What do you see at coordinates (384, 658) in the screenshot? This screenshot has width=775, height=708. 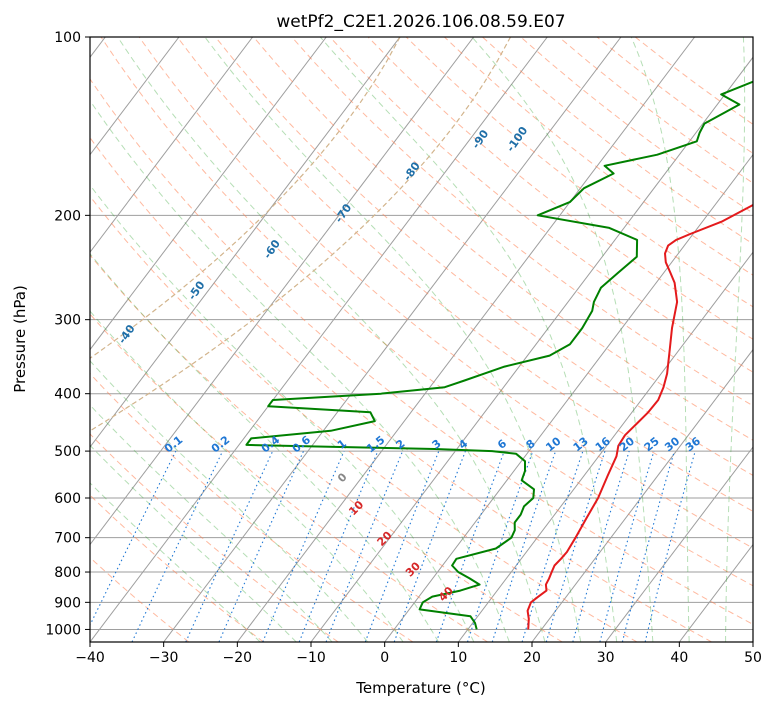 I see `x-tick-label: 0` at bounding box center [384, 658].